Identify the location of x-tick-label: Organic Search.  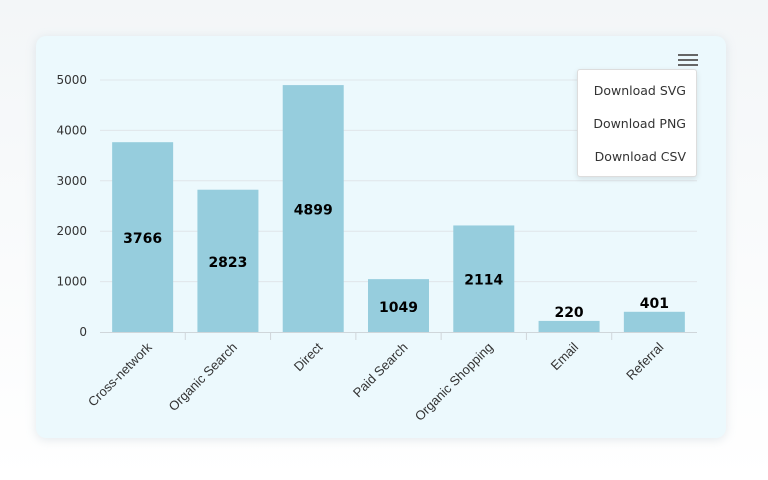
(203, 377).